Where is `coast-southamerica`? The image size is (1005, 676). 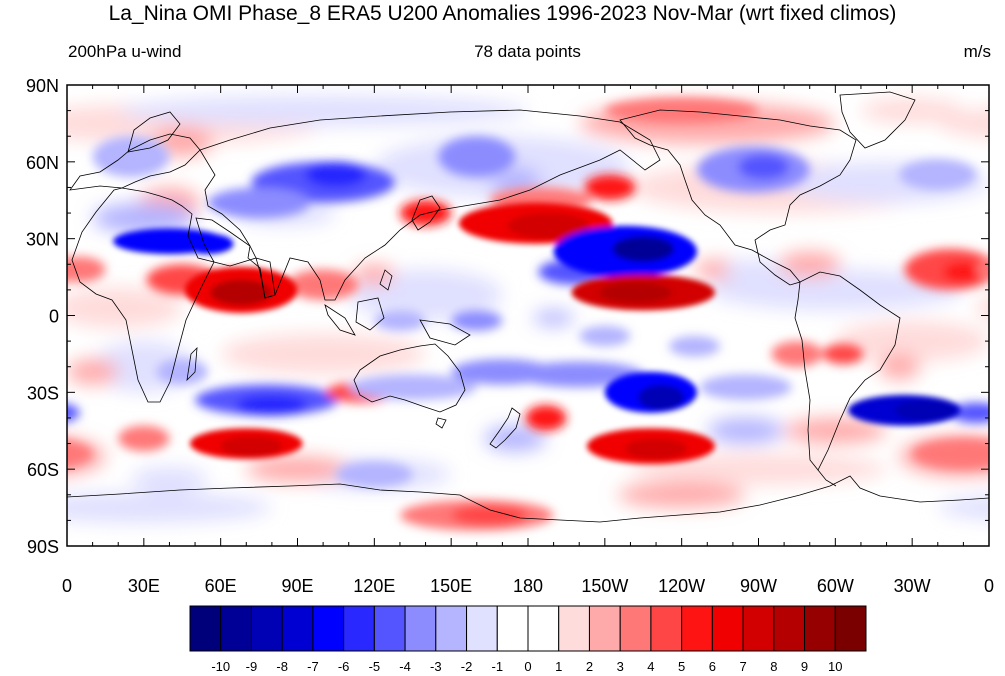
coast-southamerica is located at coordinates (847, 371).